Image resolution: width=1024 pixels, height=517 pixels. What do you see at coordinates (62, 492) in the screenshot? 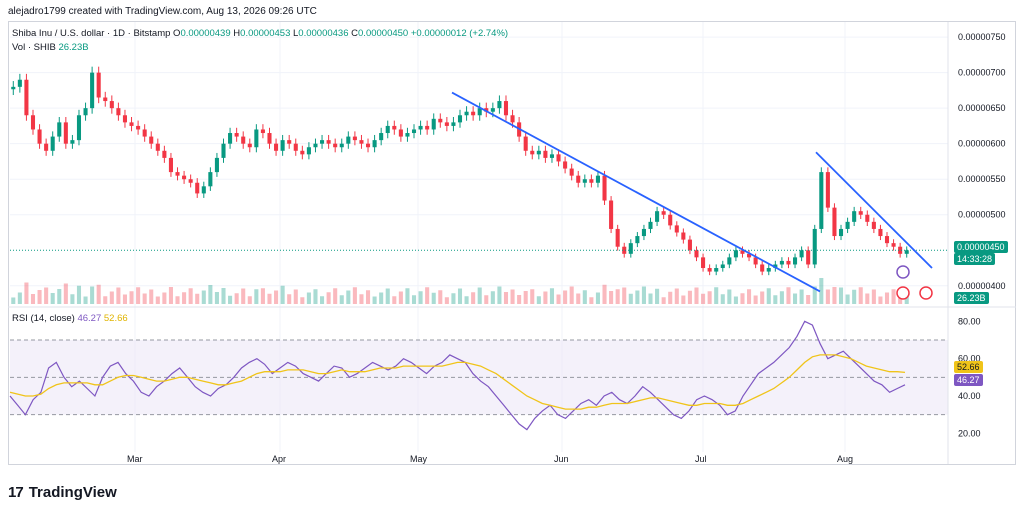
I see `brand: 17 TradingView` at bounding box center [62, 492].